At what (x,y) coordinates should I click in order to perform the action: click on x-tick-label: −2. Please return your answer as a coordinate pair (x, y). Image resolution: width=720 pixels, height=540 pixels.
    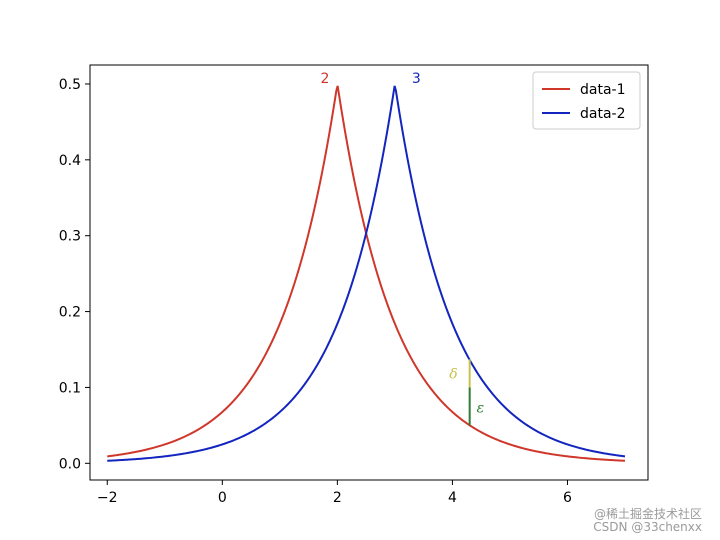
    Looking at the image, I should click on (107, 498).